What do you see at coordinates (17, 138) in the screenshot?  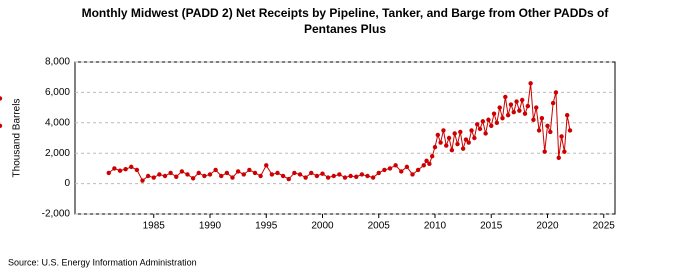 I see `y-axis-label: Thousand Barrels` at bounding box center [17, 138].